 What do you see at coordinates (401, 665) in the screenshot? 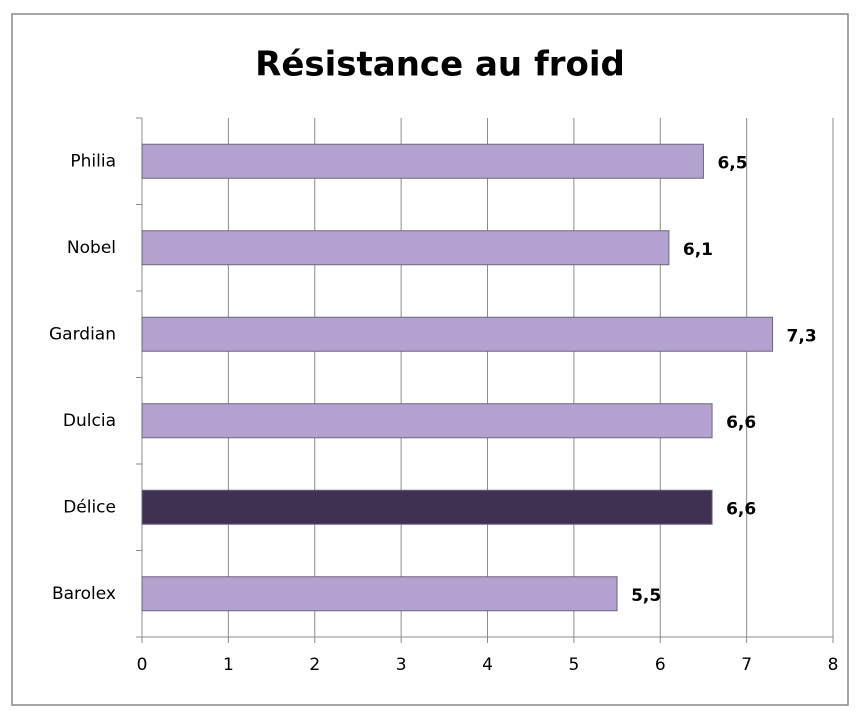
I see `x-tick-label: 3` at bounding box center [401, 665].